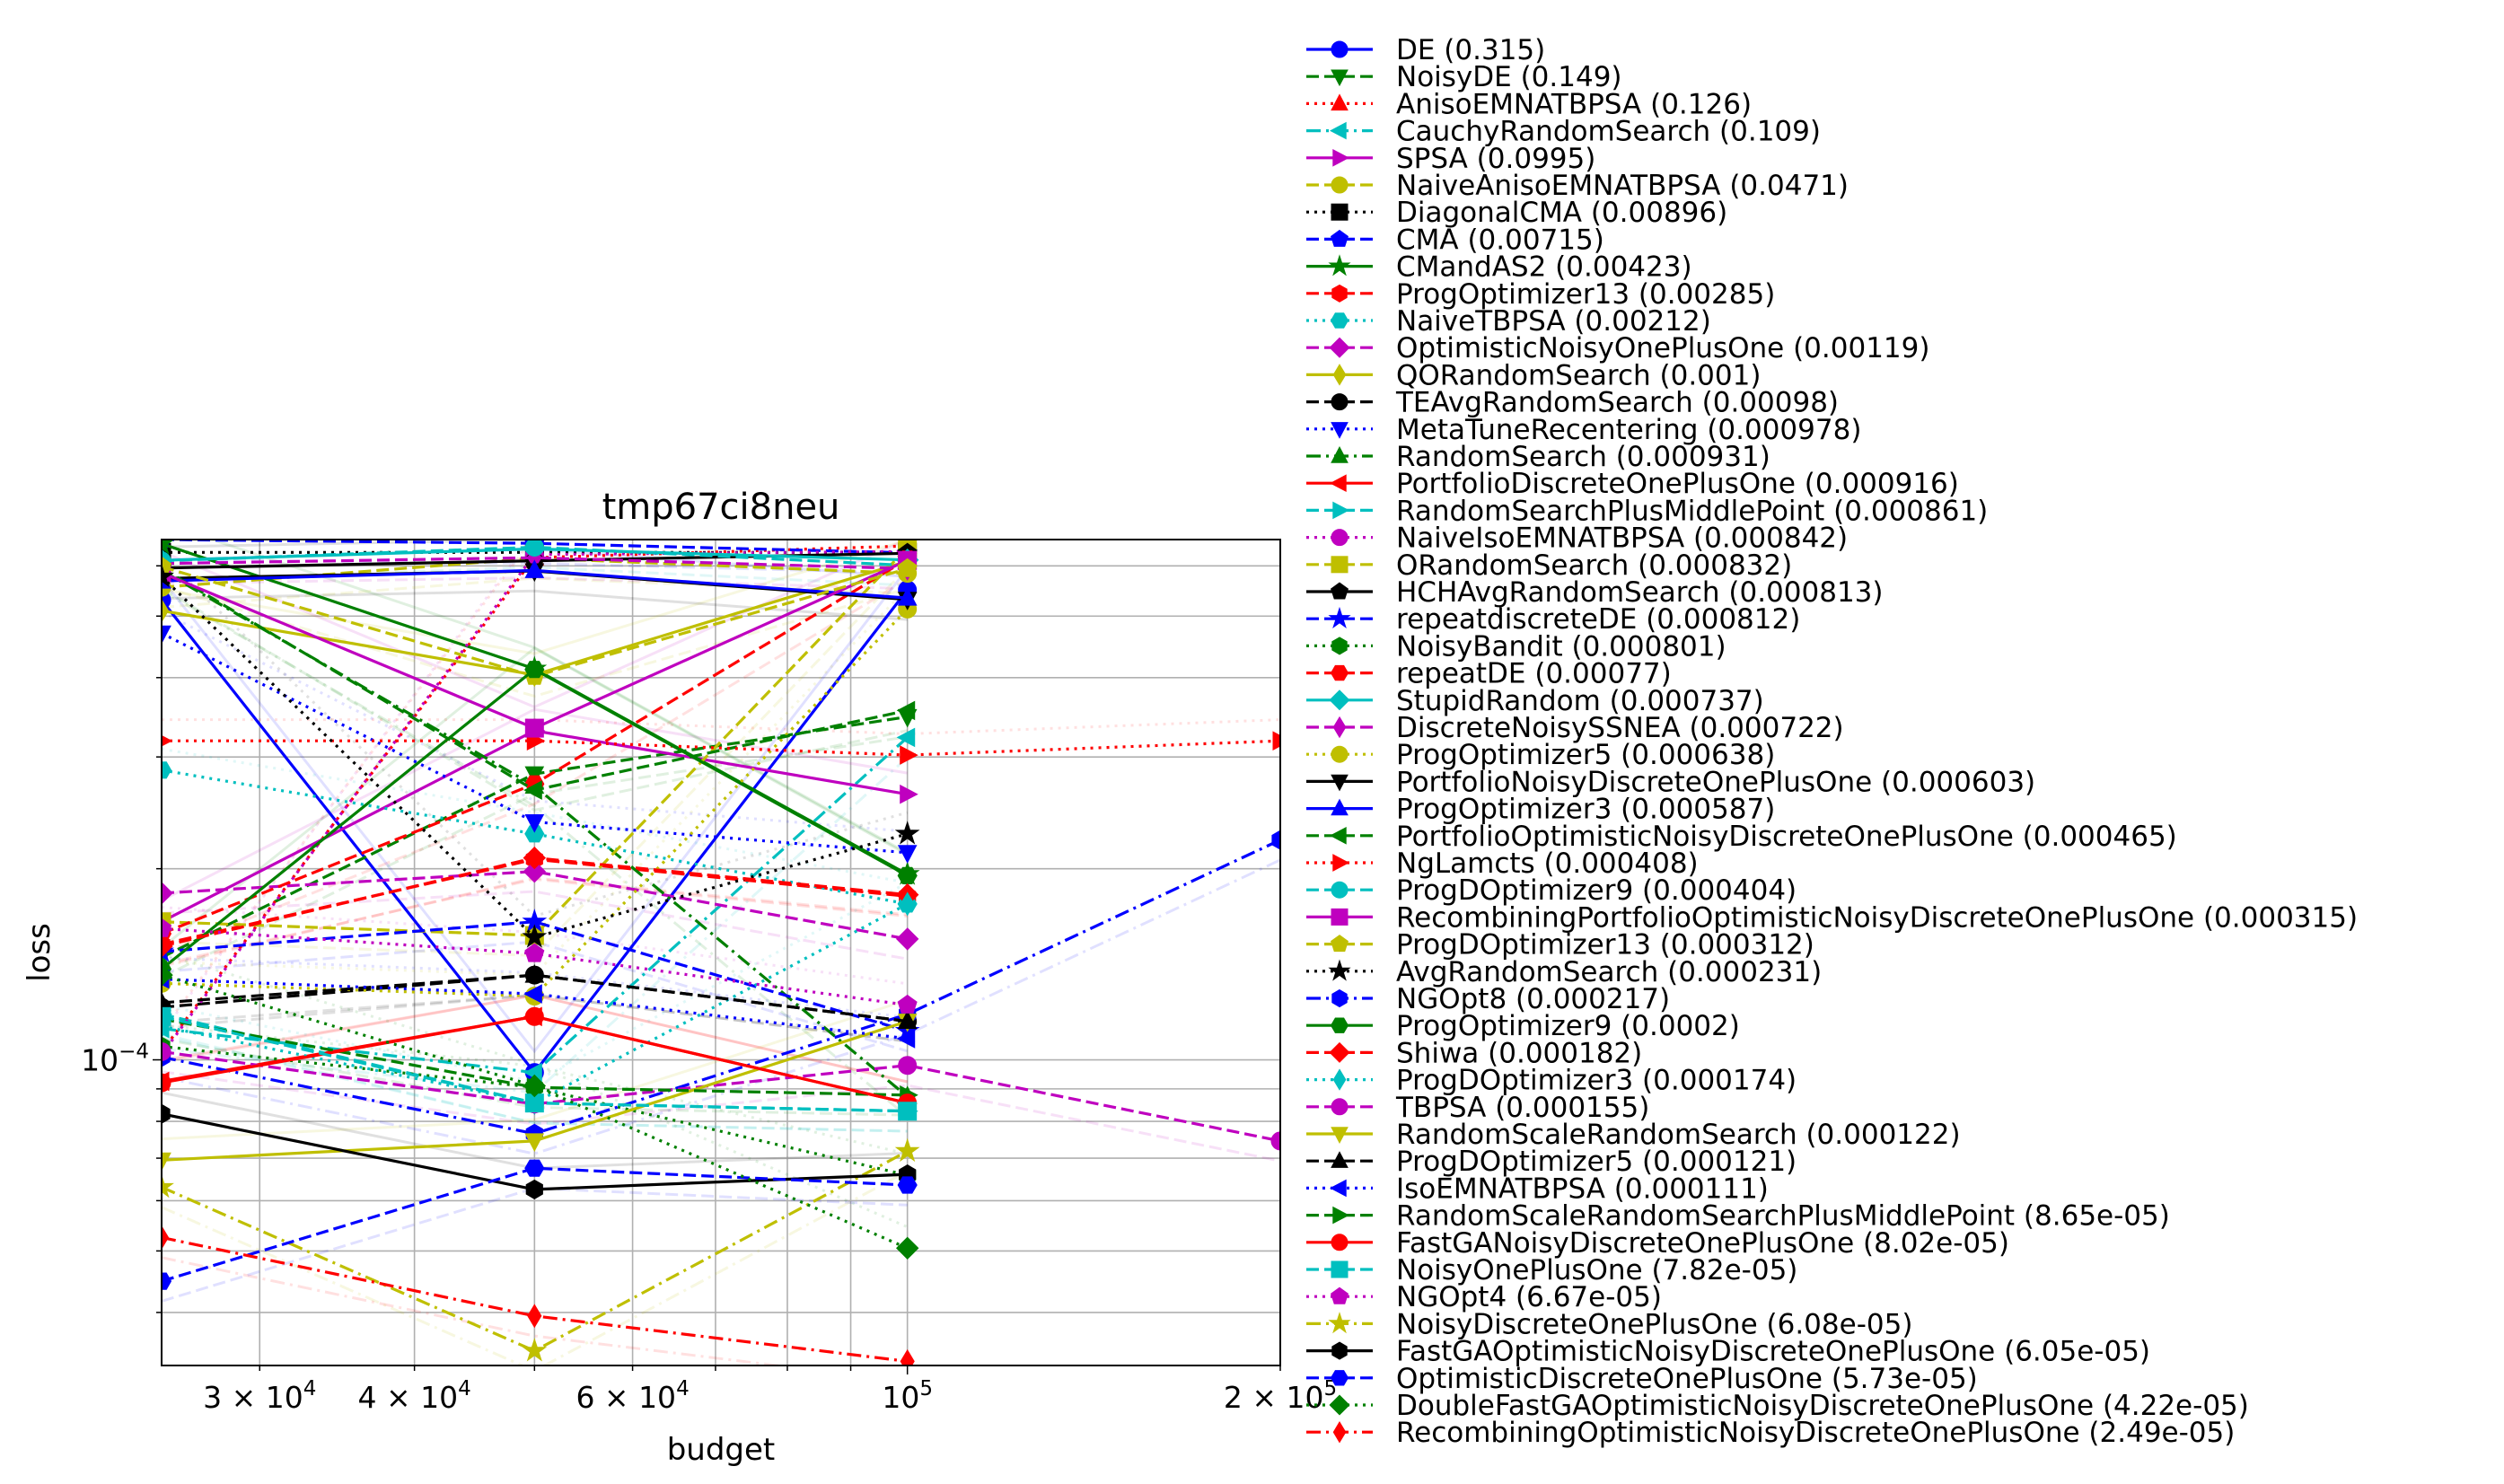  I want to click on legend-label: CMA (0.00715), so click(1500, 240).